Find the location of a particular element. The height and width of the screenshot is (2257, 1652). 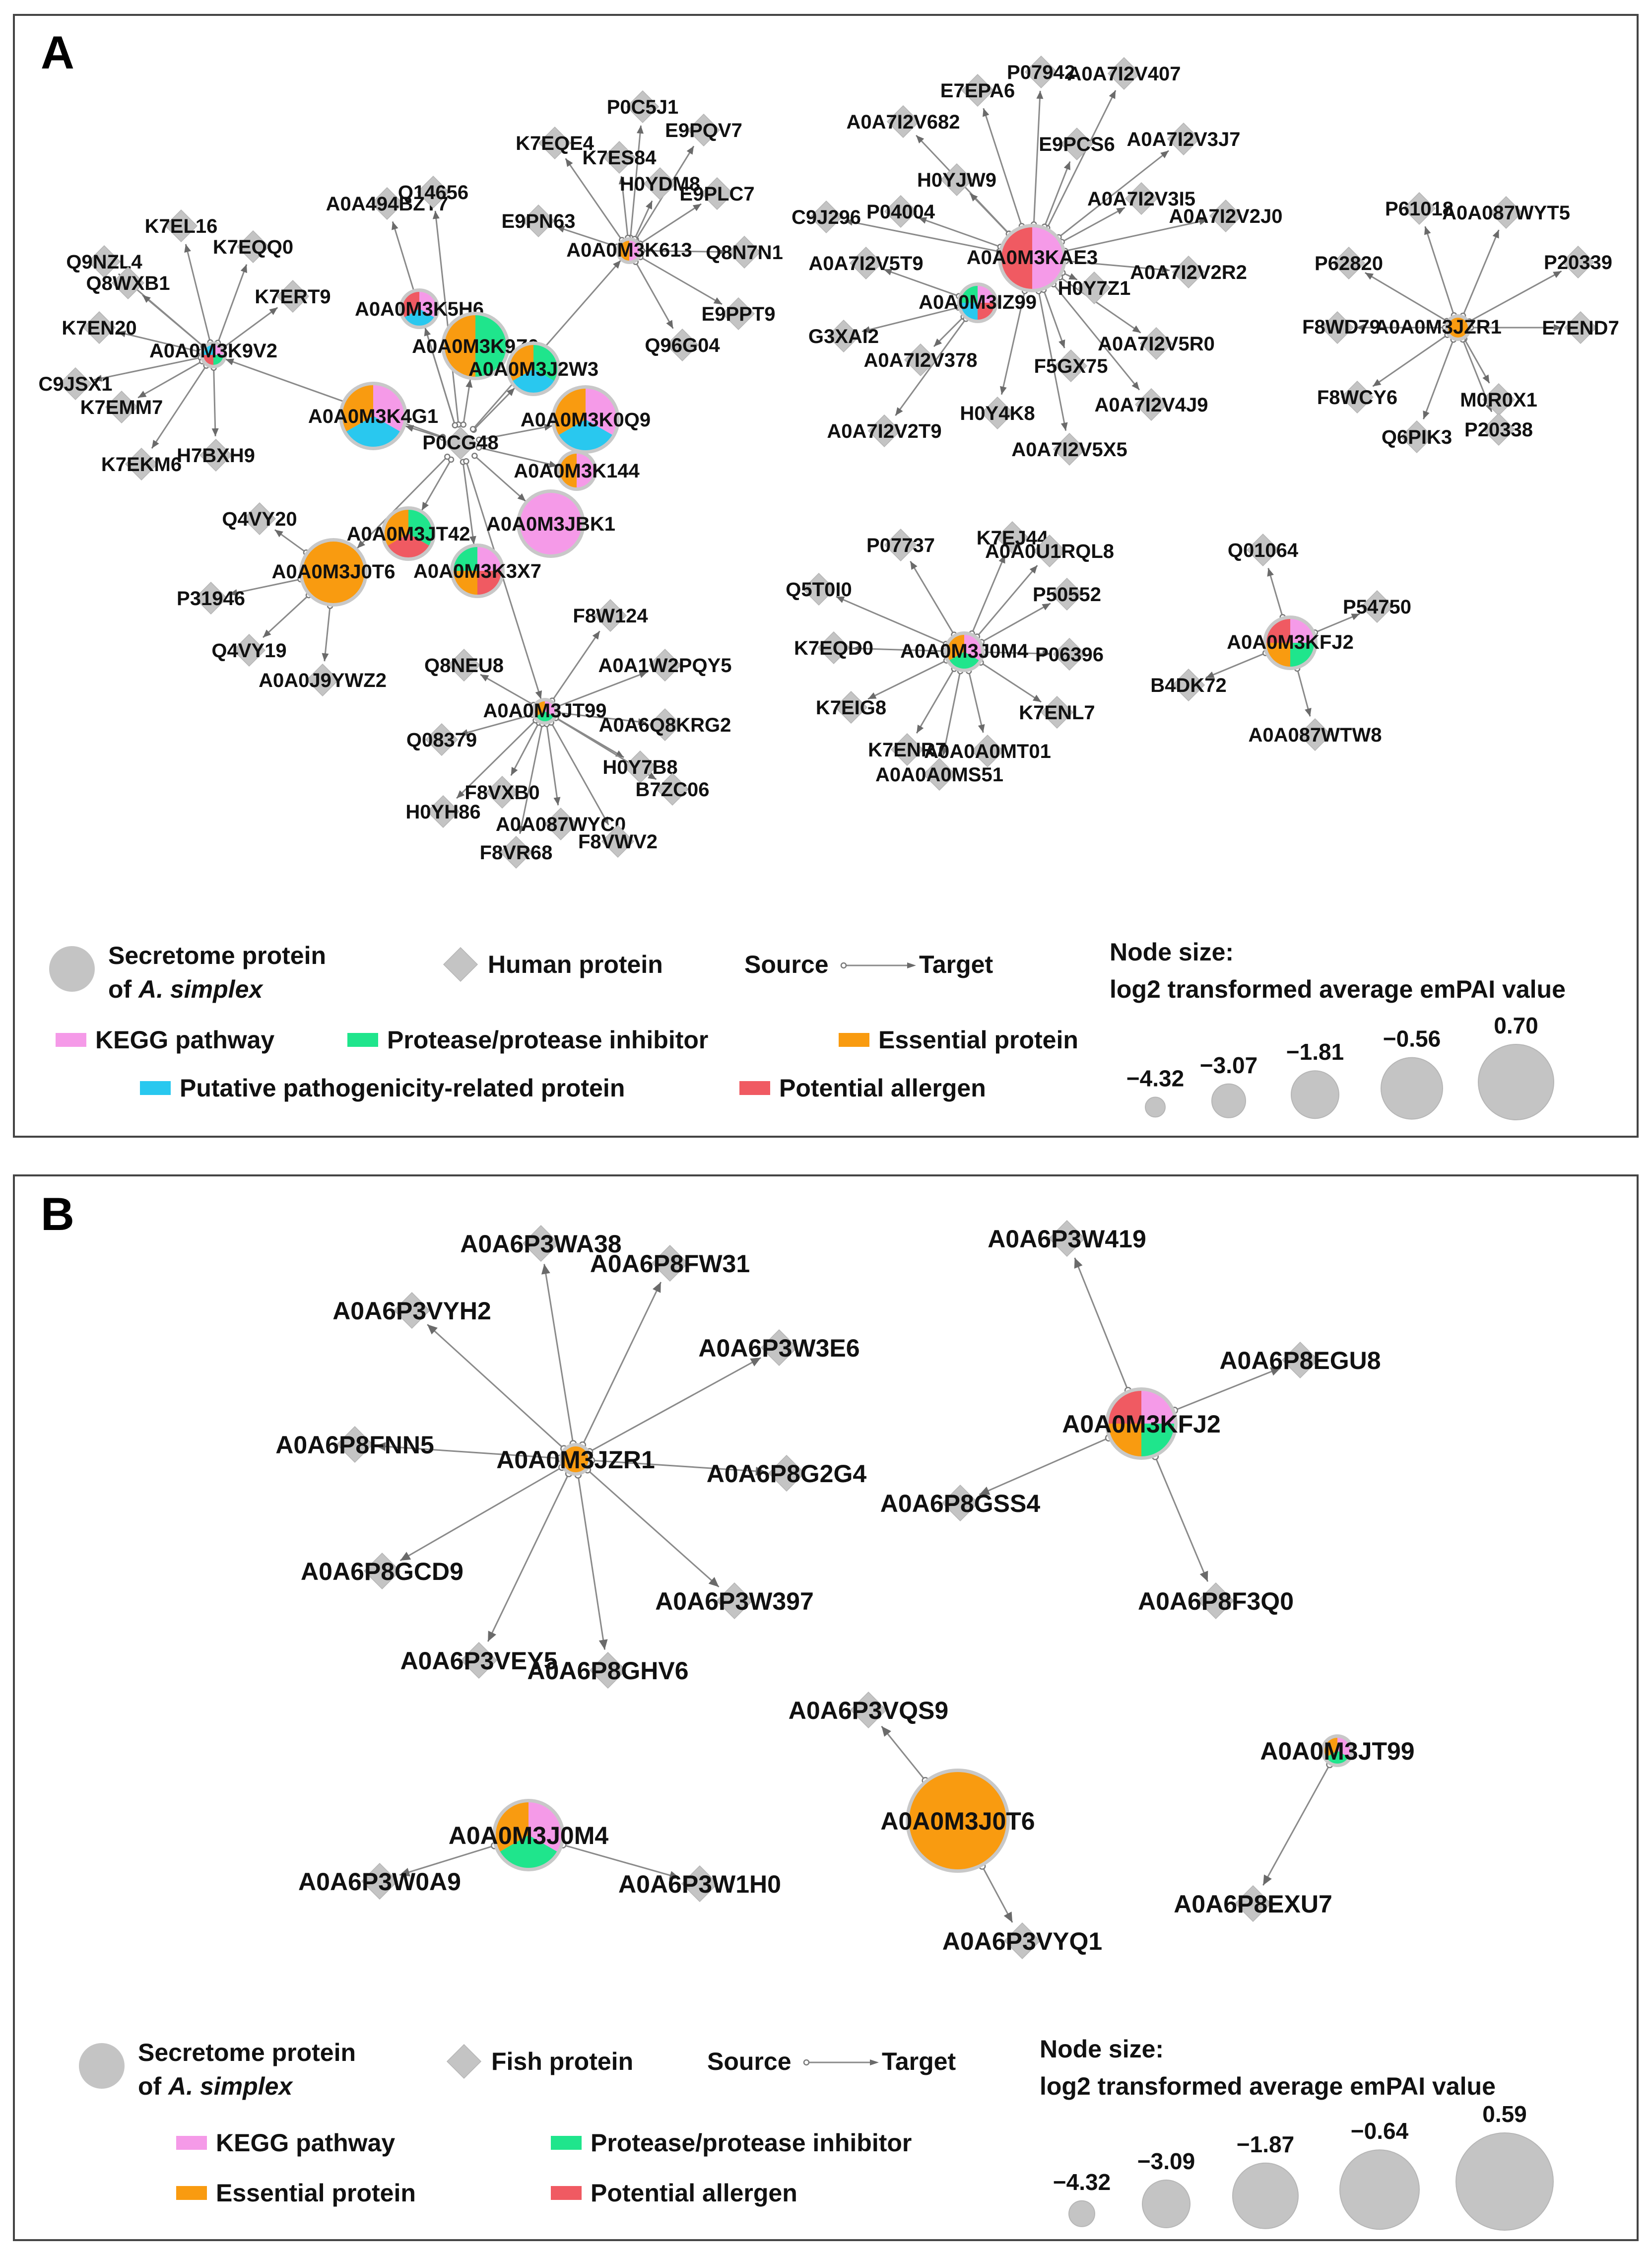

node-k7eqq0: K7EQQ0 is located at coordinates (253, 247).